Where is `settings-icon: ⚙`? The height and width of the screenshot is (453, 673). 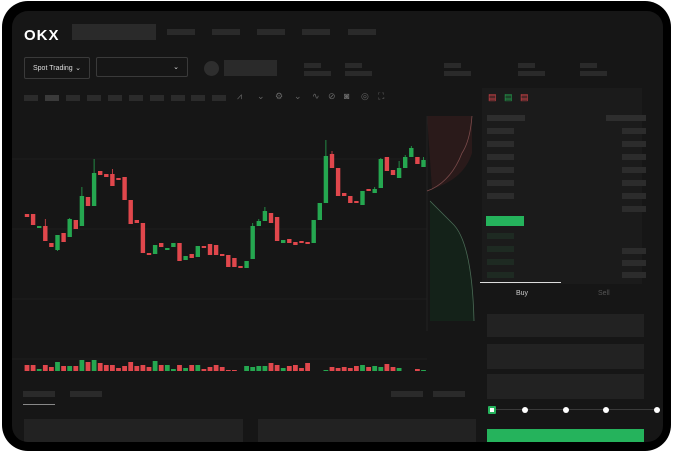 settings-icon: ⚙ is located at coordinates (279, 96).